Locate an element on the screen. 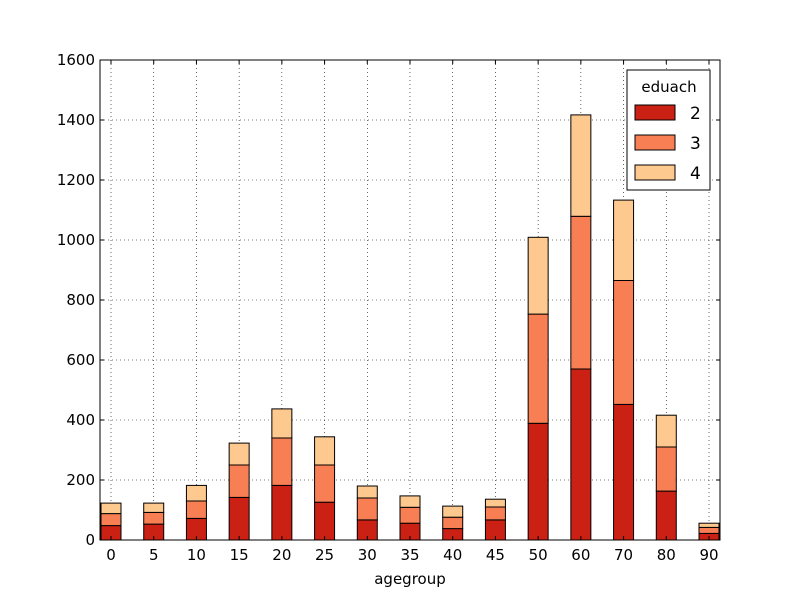  x-tick-label: 25 is located at coordinates (324, 555).